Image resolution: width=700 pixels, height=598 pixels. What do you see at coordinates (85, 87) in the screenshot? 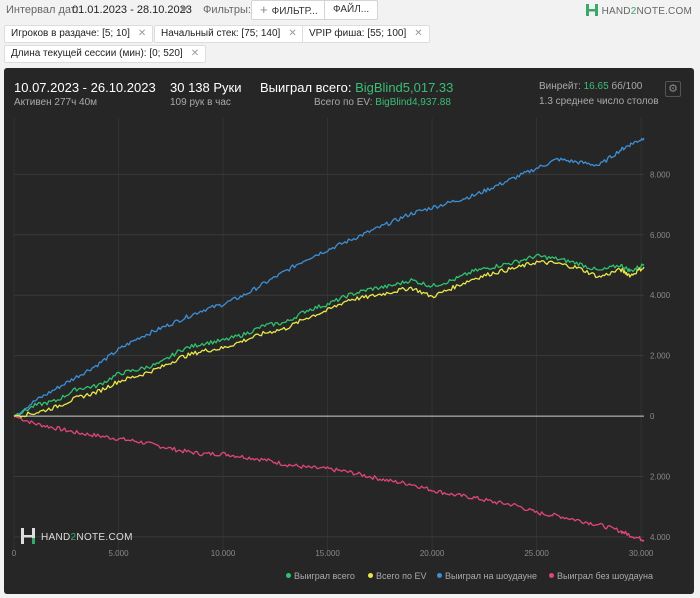
I see `date-range: 10.07.2023 - 26.10.2023` at bounding box center [85, 87].